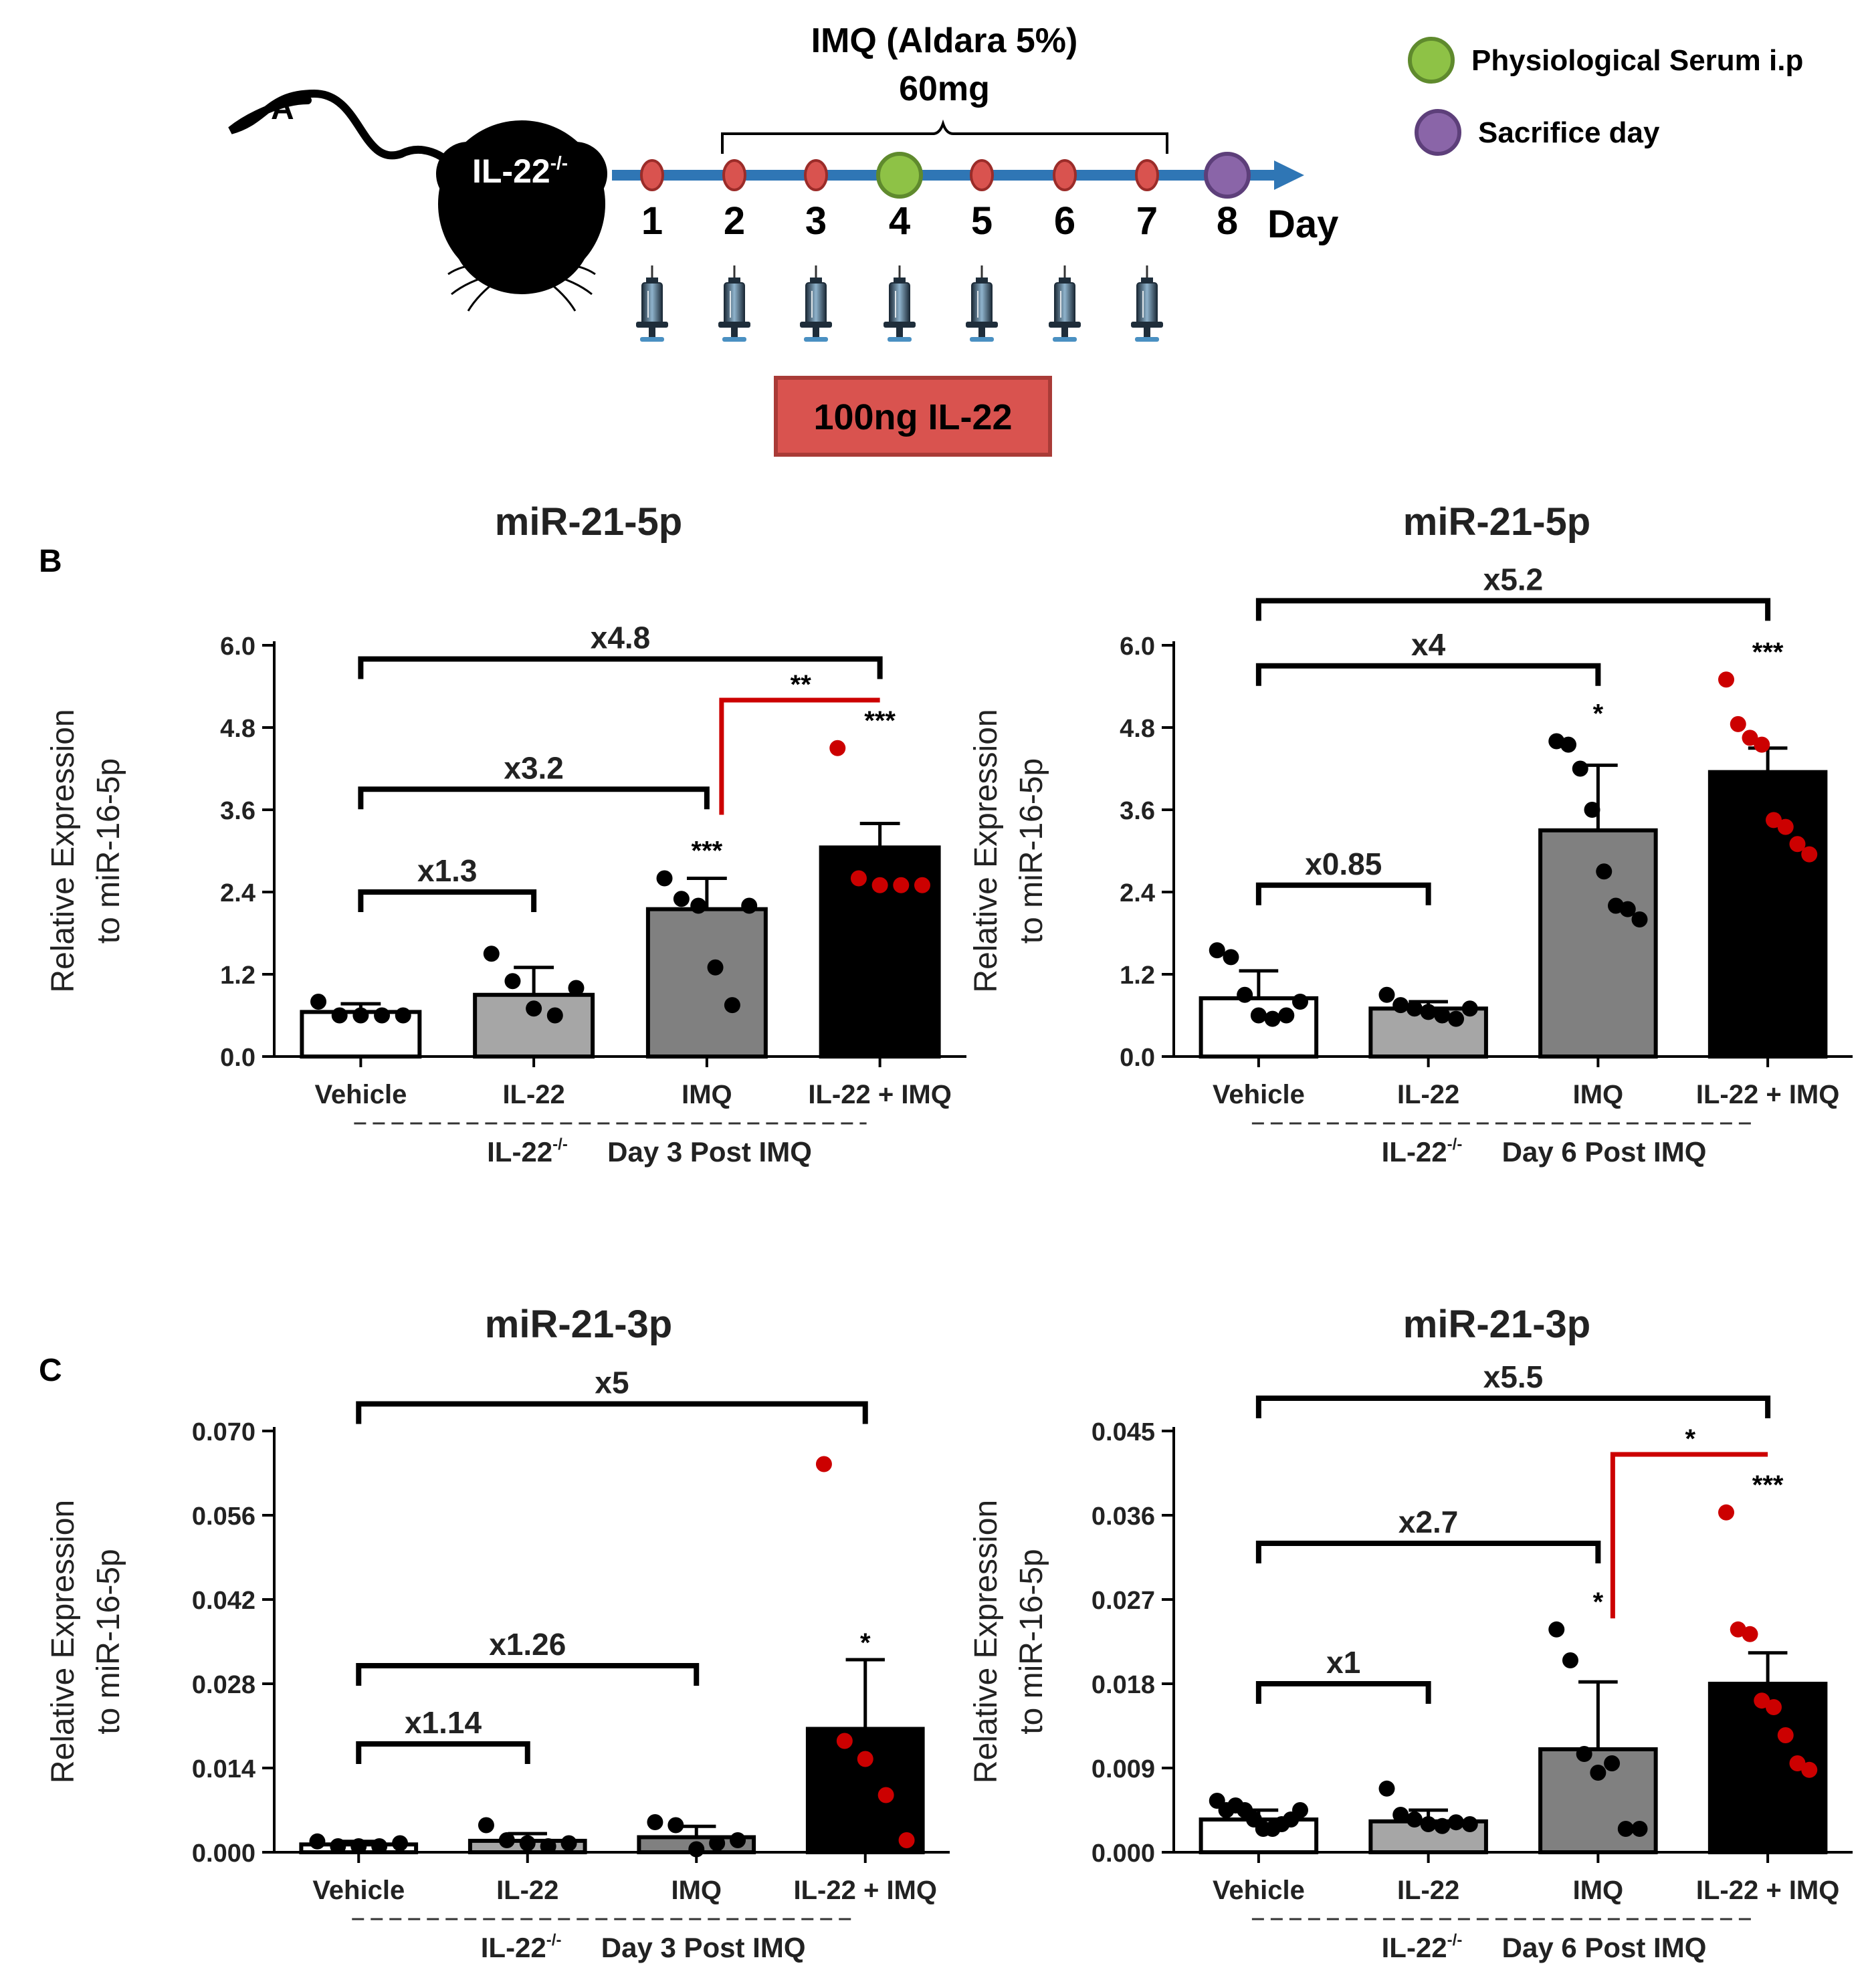 The image size is (1868, 1988). Describe the element at coordinates (238, 1058) in the screenshot. I see `y-tick-label: 0.0` at that location.